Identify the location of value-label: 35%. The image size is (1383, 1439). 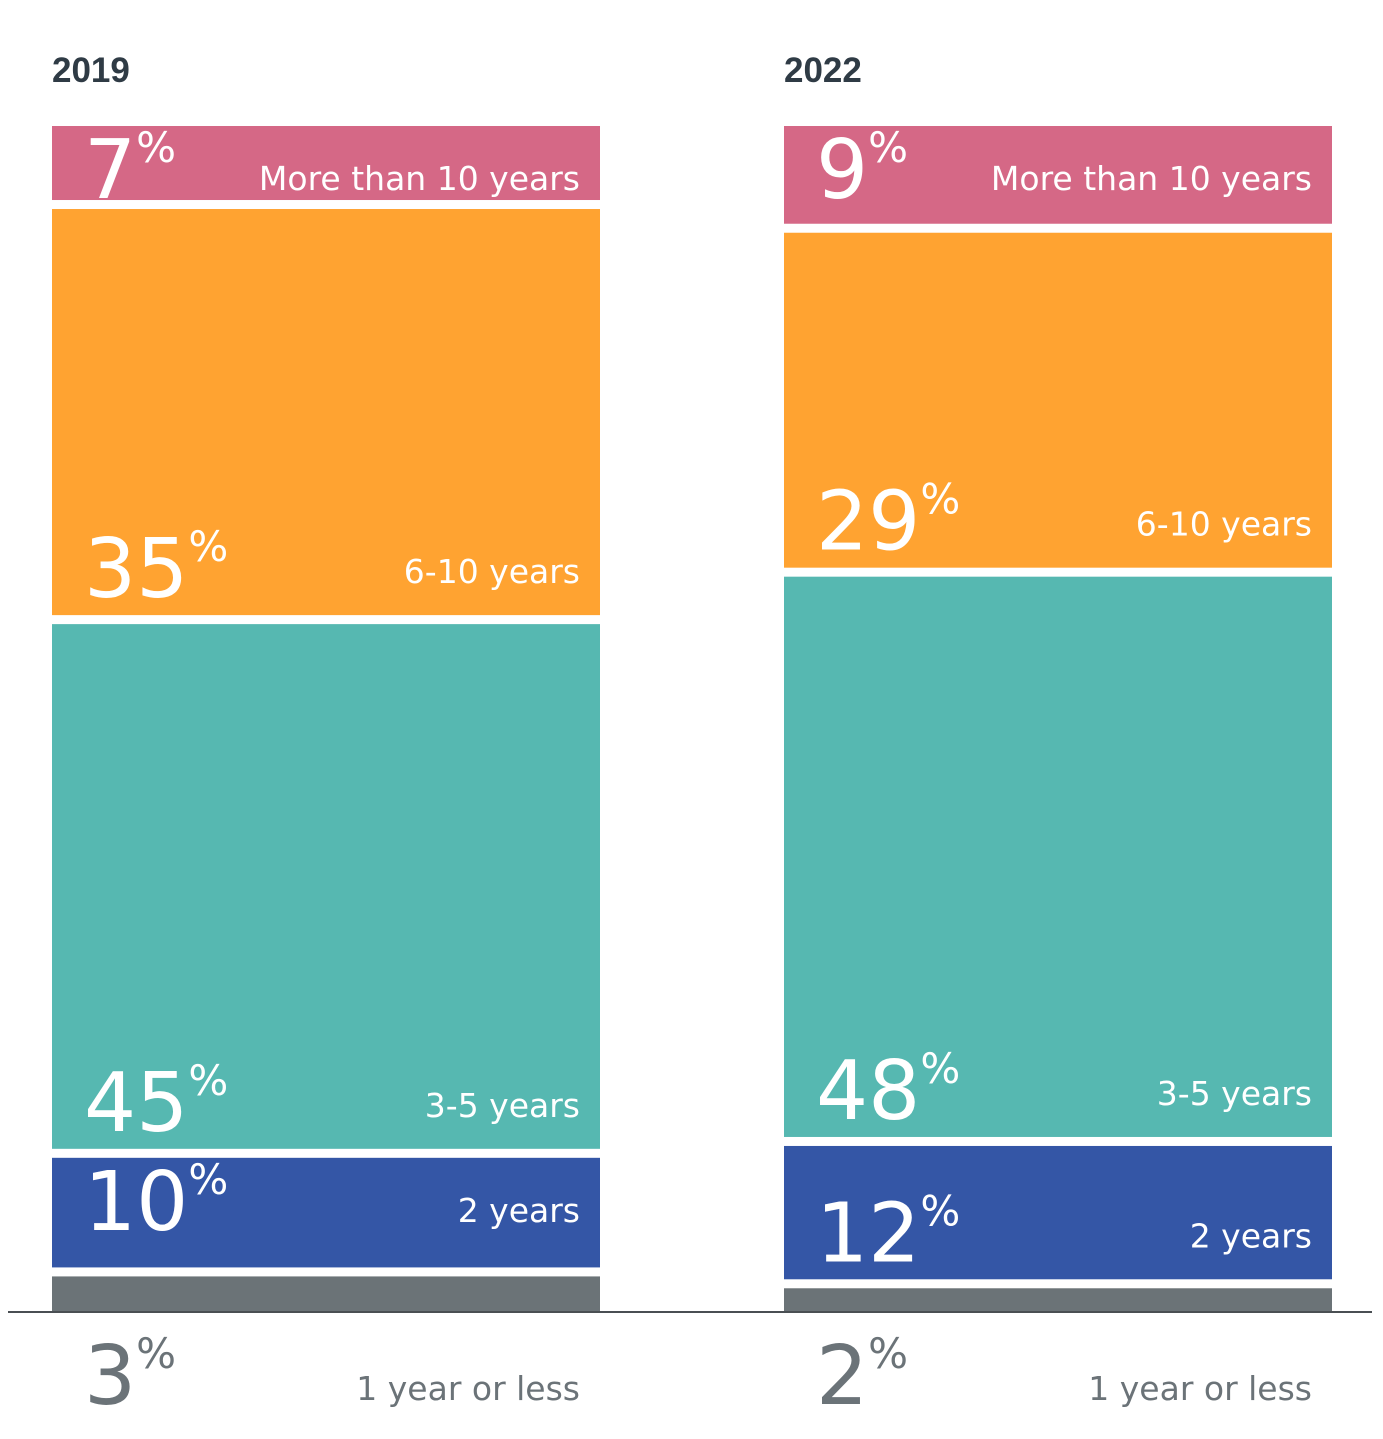
(156, 569).